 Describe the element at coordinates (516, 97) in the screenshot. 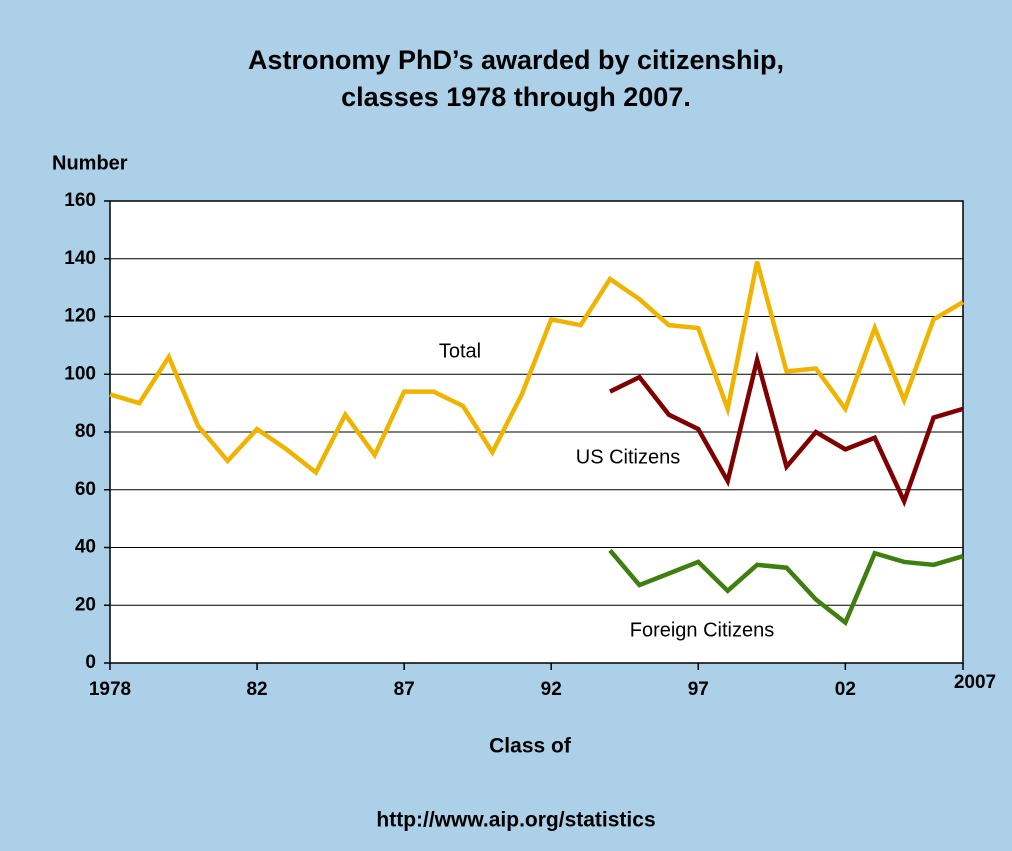

I see `chart-title: classes 1978 through 2007.` at that location.